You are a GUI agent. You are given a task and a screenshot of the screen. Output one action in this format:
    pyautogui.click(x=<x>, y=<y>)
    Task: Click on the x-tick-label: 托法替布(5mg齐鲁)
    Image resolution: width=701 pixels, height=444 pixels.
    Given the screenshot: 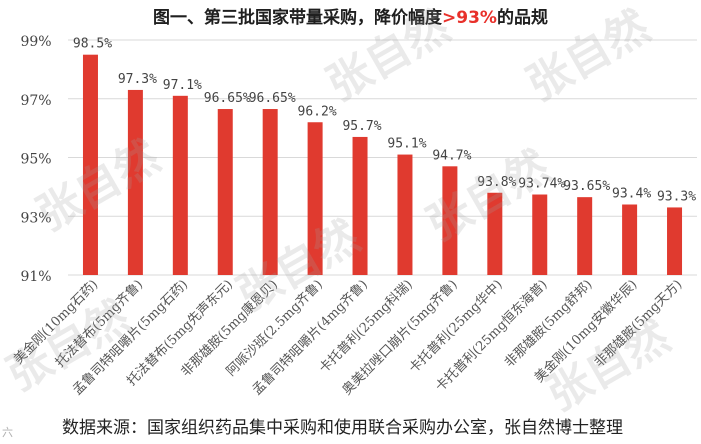 What is the action you would take?
    pyautogui.click(x=99, y=324)
    